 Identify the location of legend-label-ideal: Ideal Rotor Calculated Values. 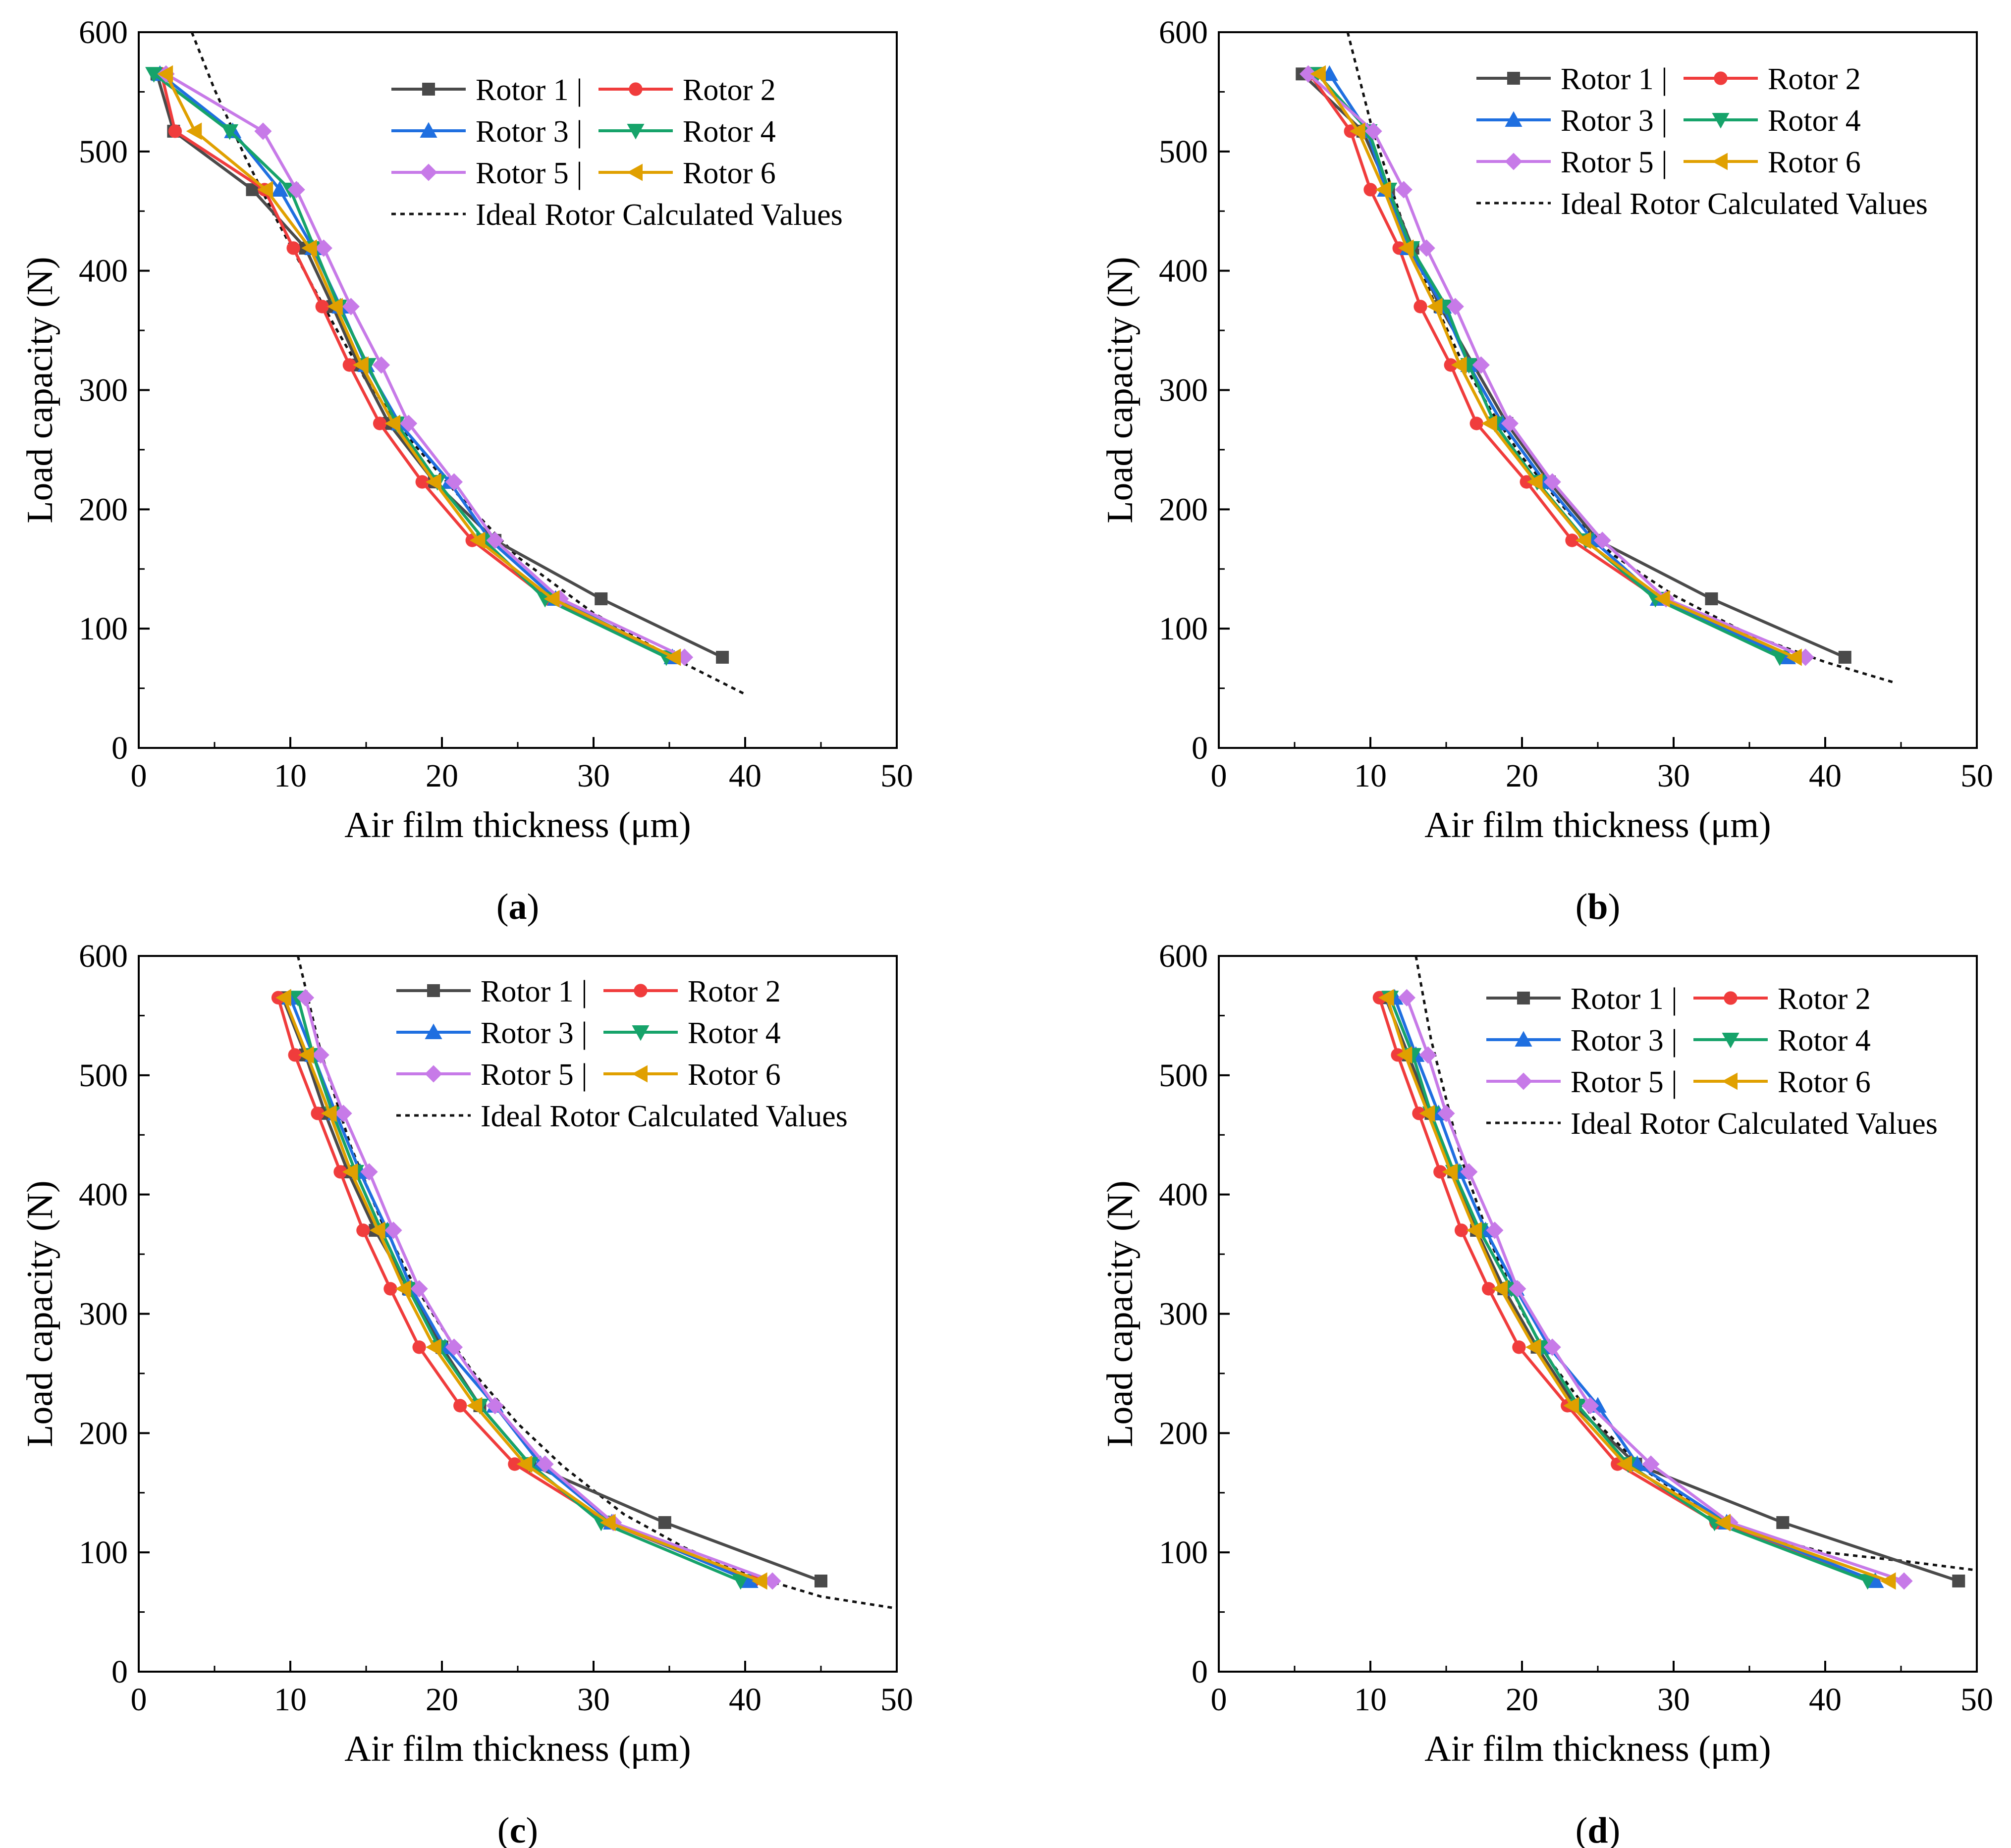
(665, 1116).